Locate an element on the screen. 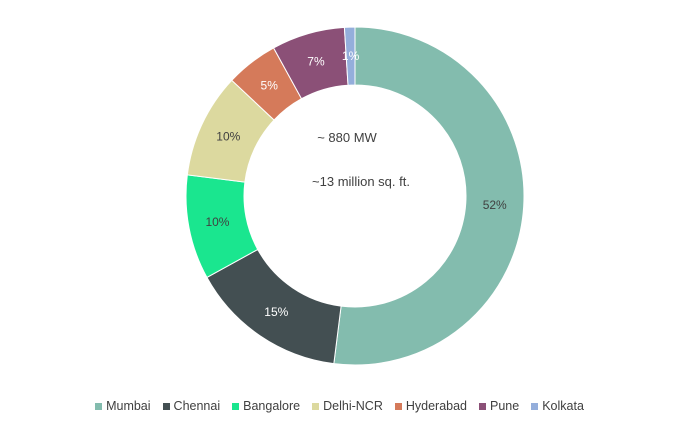 The width and height of the screenshot is (679, 447). center-text-capacity: ~ 880 MW is located at coordinates (347, 137).